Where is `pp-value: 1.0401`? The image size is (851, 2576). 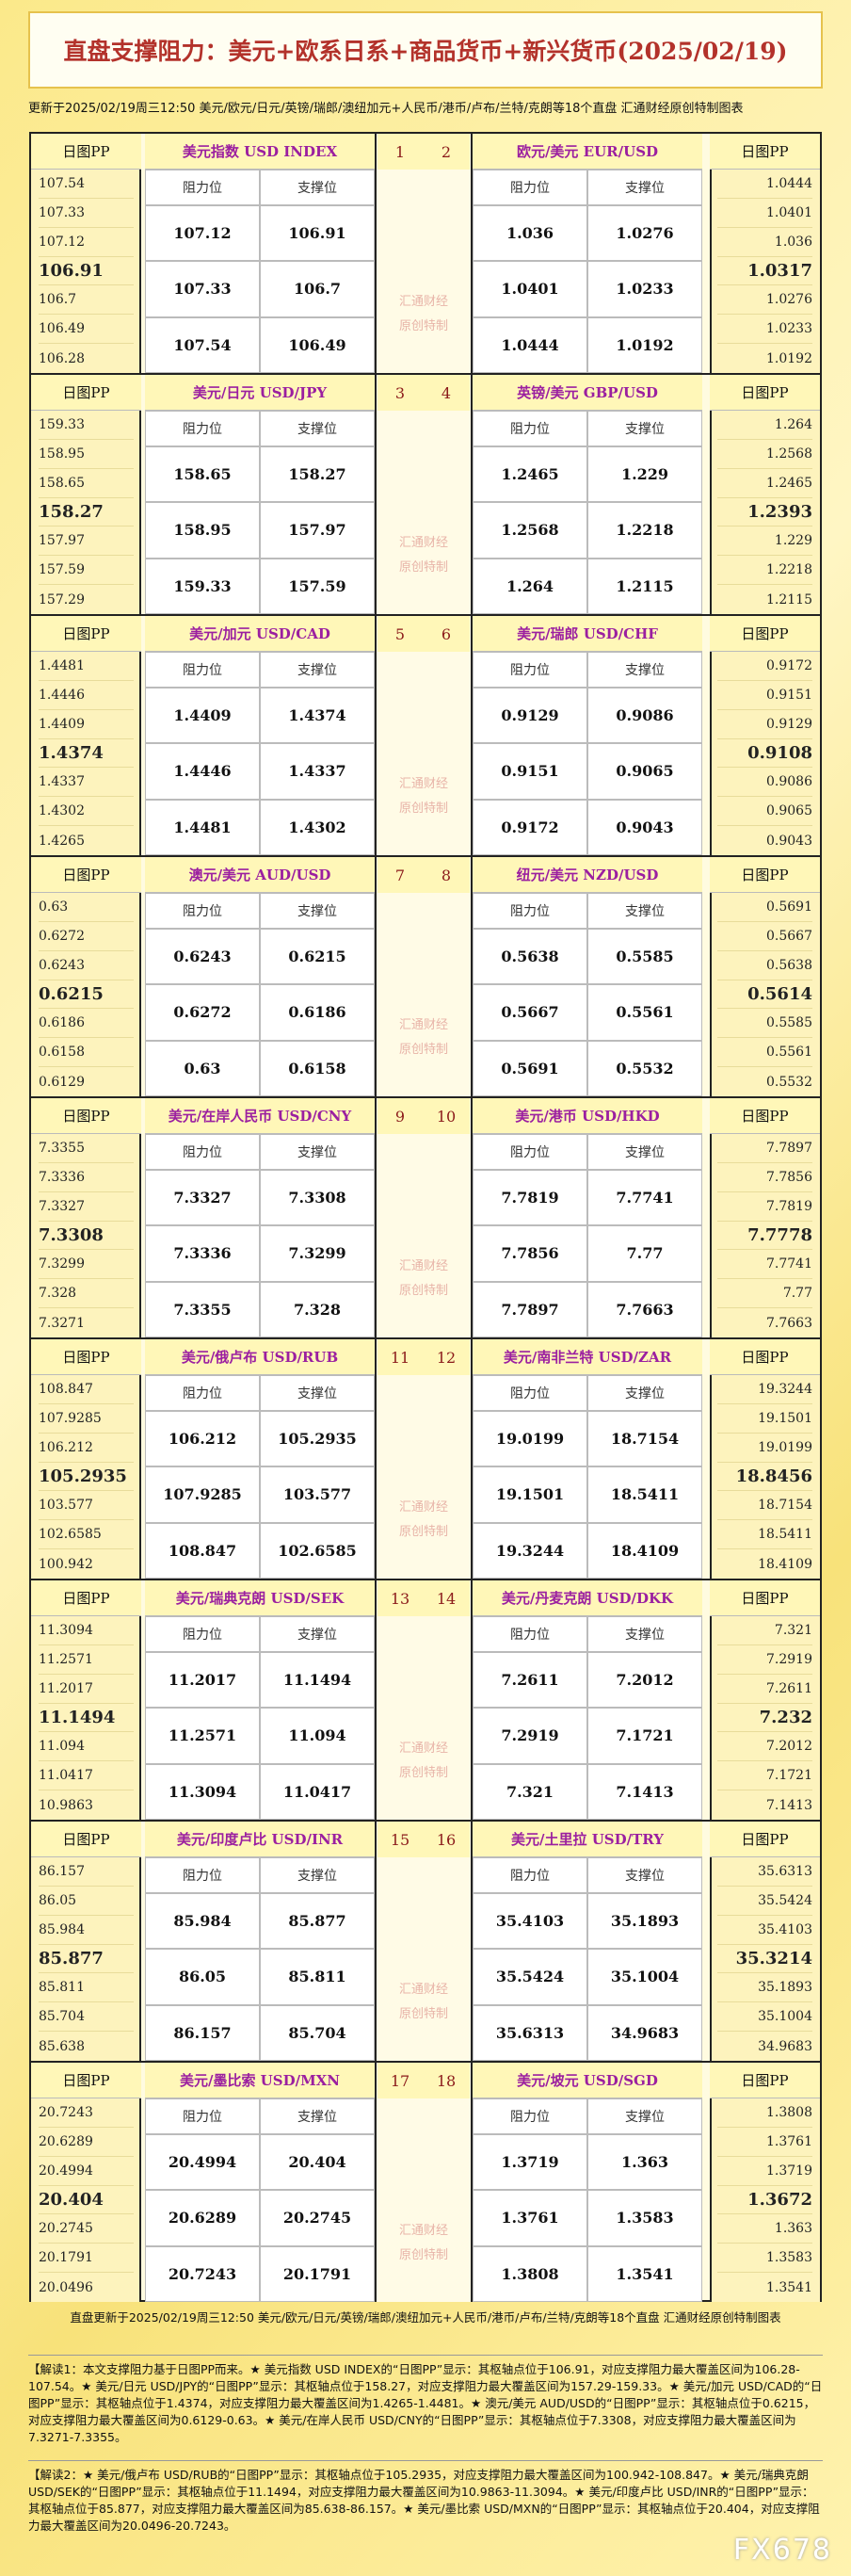 pp-value: 1.0401 is located at coordinates (764, 213).